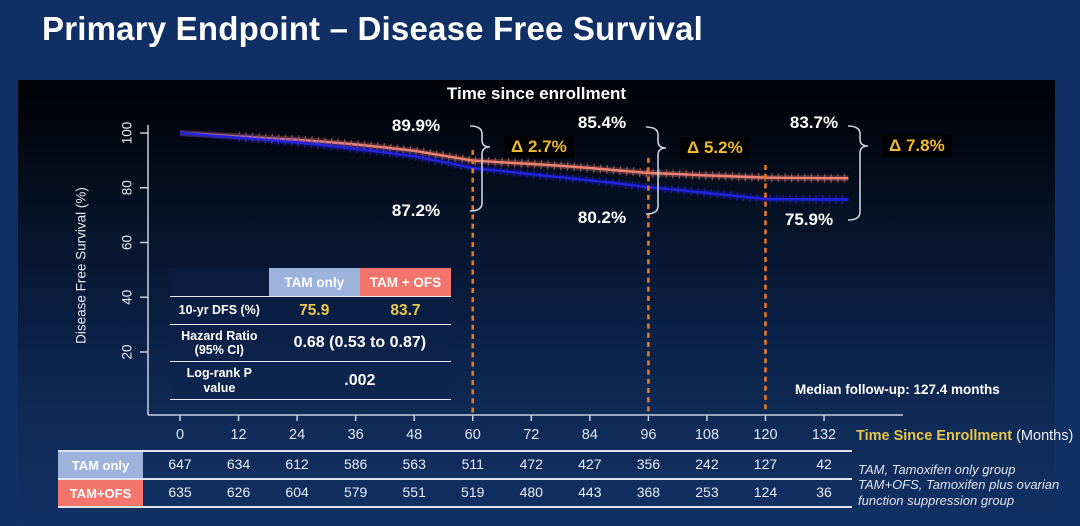 Image resolution: width=1080 pixels, height=526 pixels. What do you see at coordinates (707, 435) in the screenshot?
I see `x-tick-label: 108` at bounding box center [707, 435].